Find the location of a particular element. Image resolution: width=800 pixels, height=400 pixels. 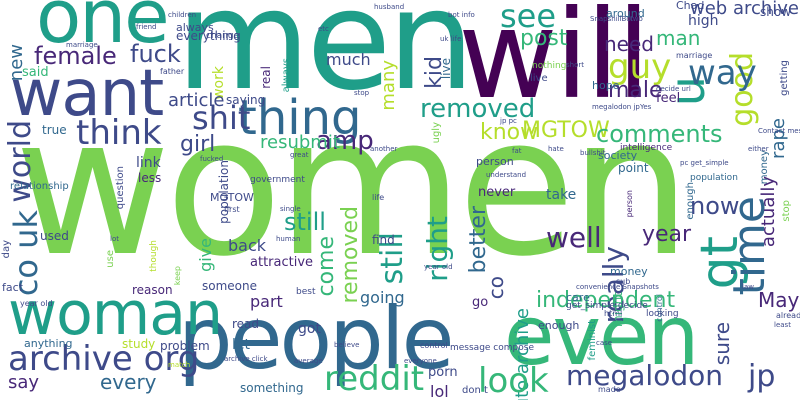

word-going: resubmit is located at coordinates (300, 142).